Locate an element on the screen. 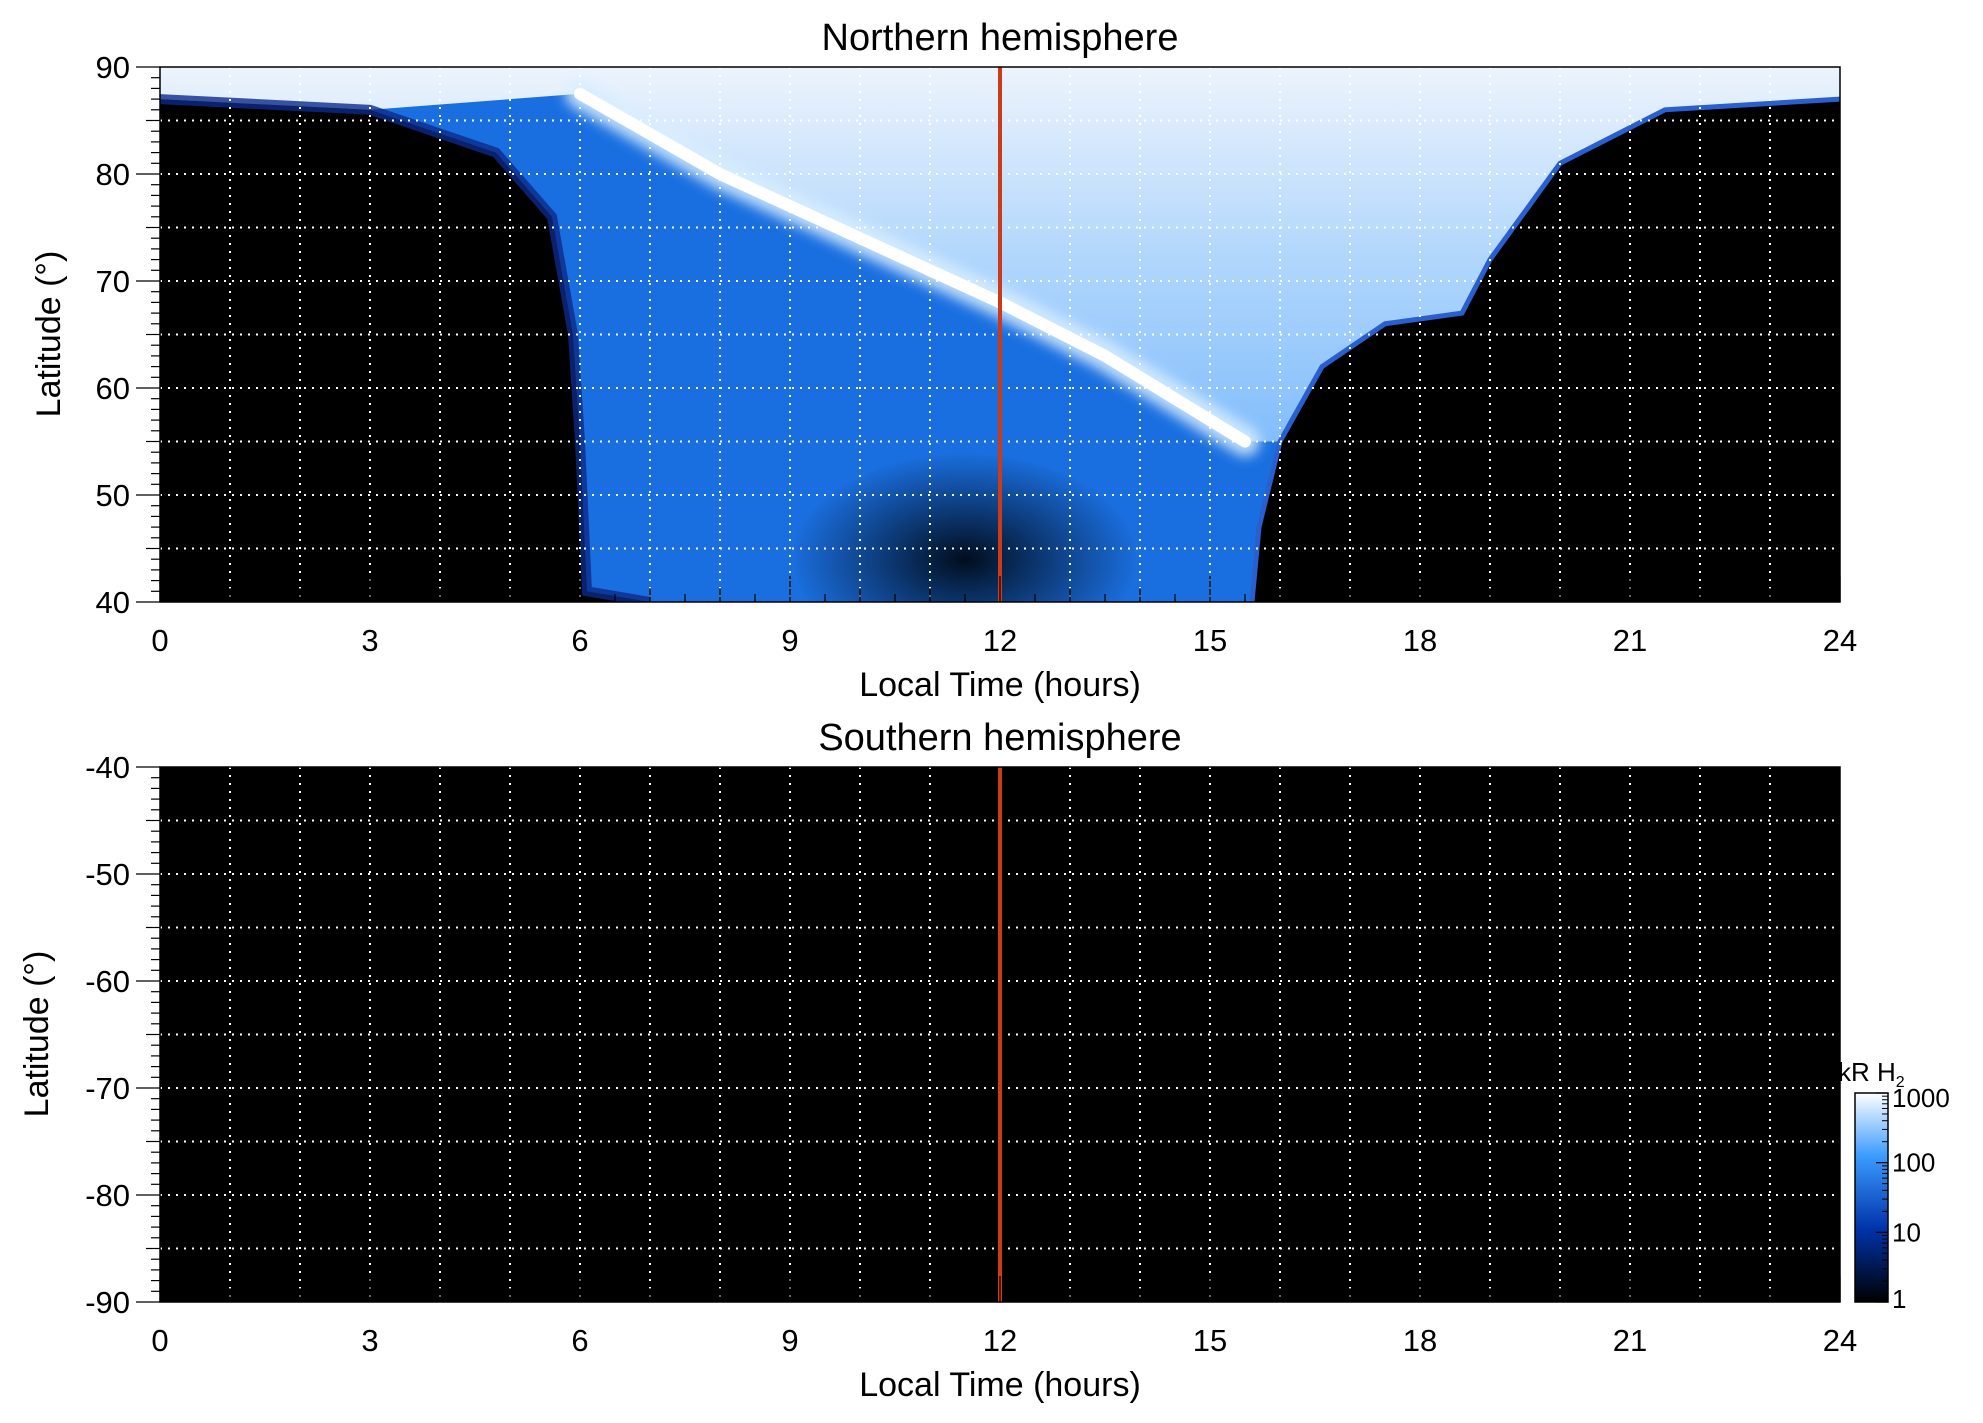 Image resolution: width=1983 pixels, height=1423 pixels. y-tick-label: 80 is located at coordinates (113, 174).